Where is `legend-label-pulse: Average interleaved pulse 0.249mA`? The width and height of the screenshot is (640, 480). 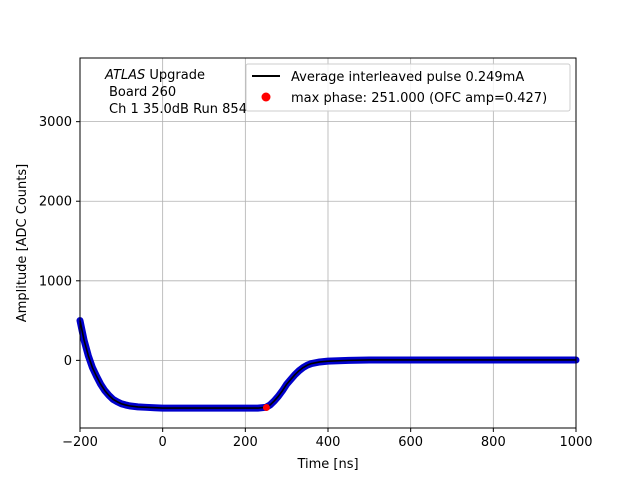
legend-label-pulse: Average interleaved pulse 0.249mA is located at coordinates (407, 77).